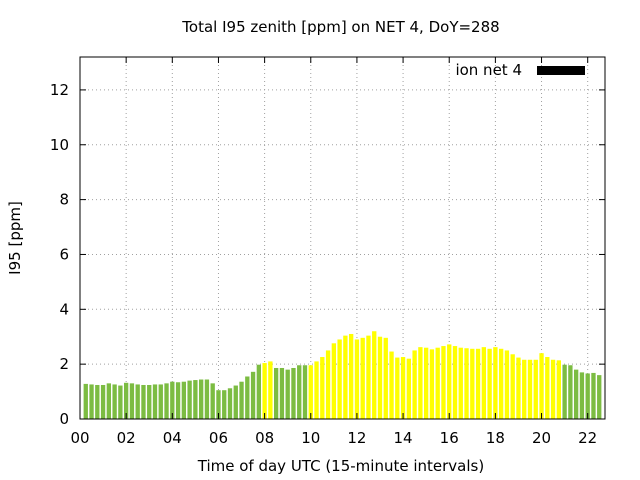  What do you see at coordinates (495, 438) in the screenshot?
I see `x-tick-label: 18` at bounding box center [495, 438].